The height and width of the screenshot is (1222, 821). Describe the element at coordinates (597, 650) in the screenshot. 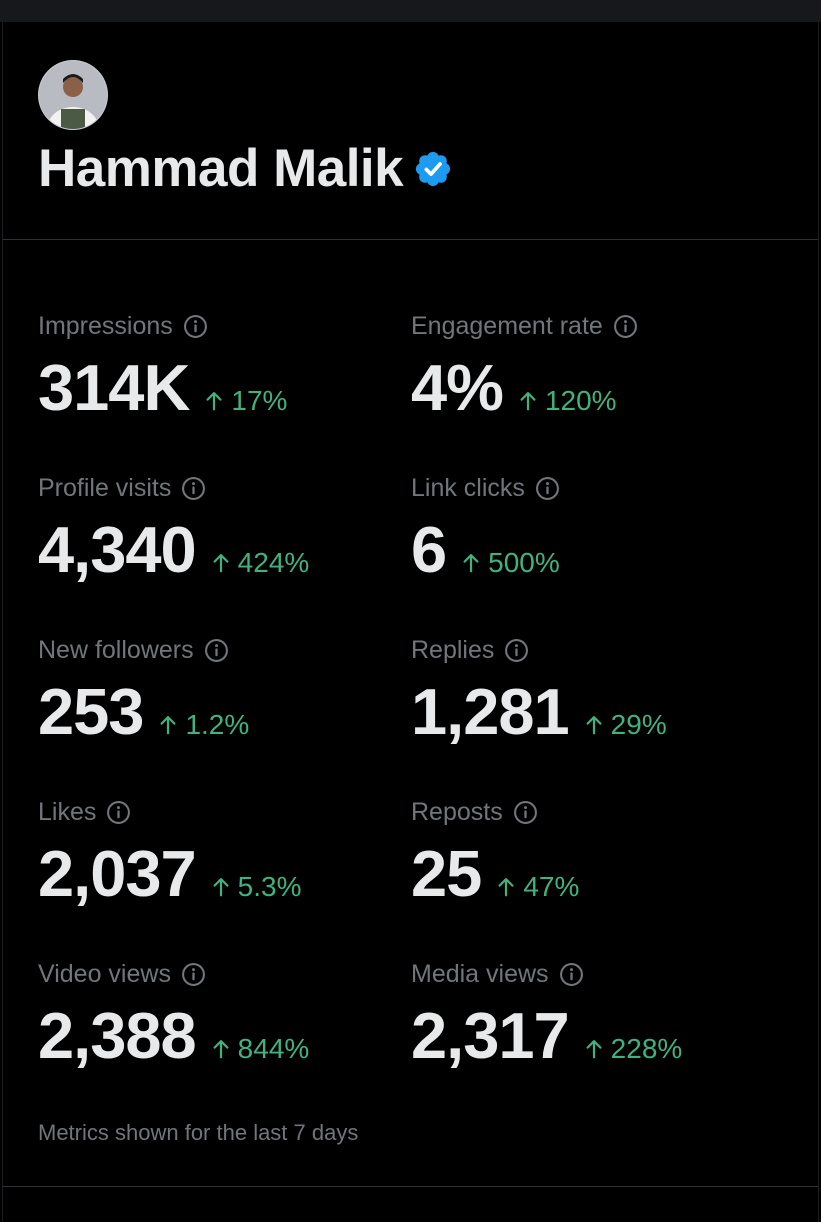

I see `metric-label-row: Replies` at that location.